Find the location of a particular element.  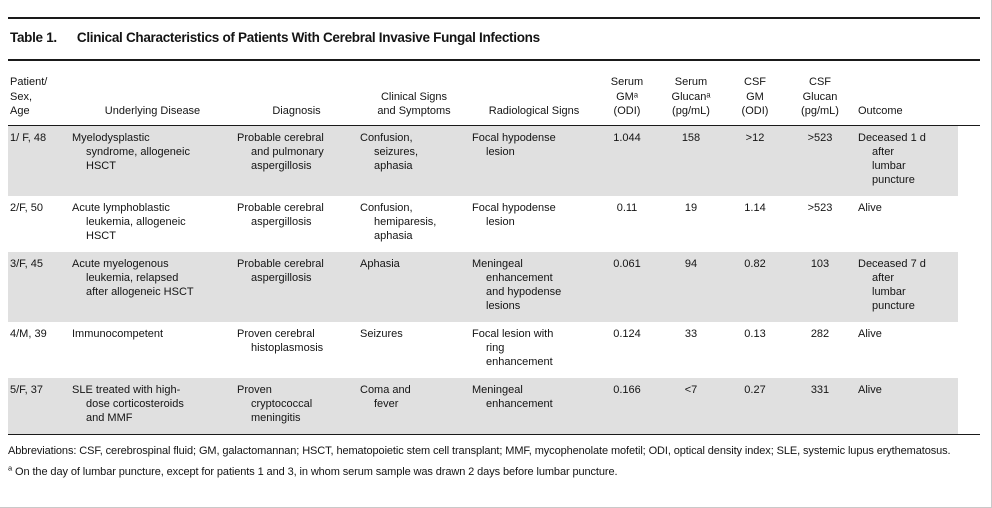

col-header-csf-gm: CSF GM (ODI) is located at coordinates (755, 93).